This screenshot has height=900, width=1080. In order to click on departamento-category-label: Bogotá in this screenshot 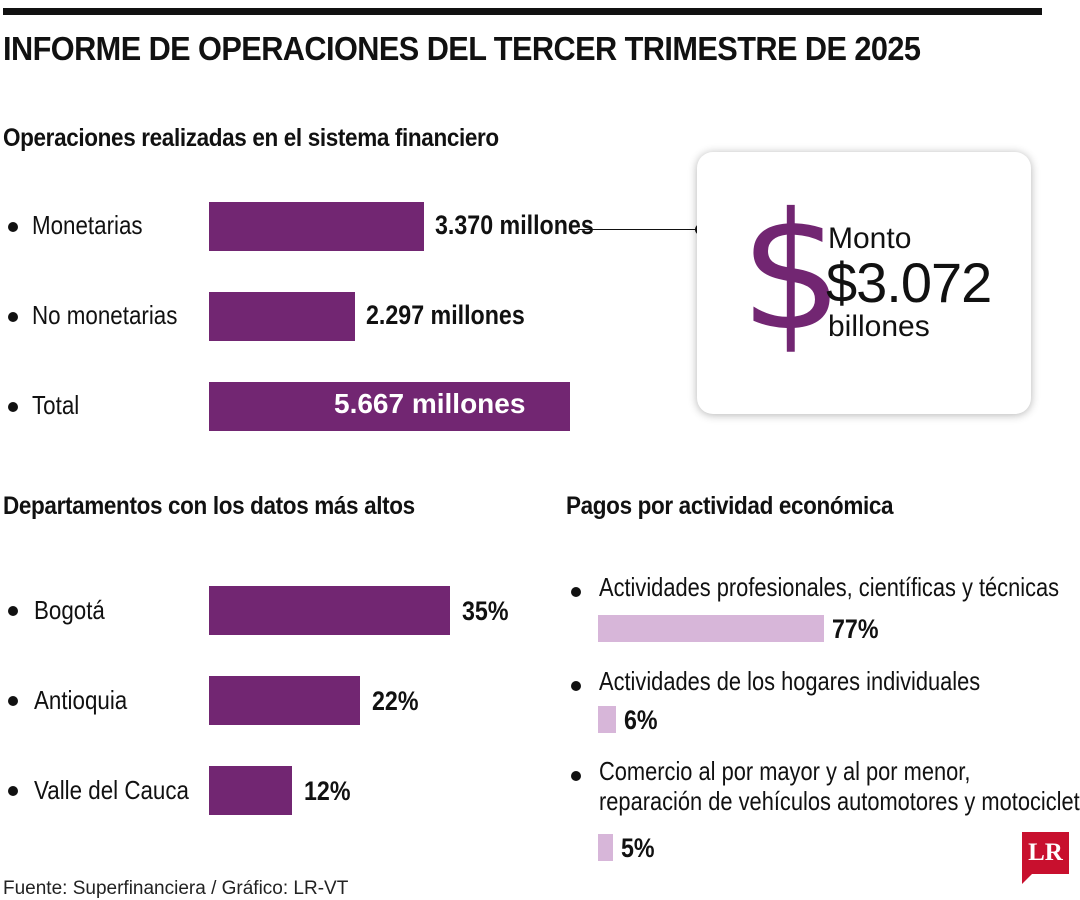, I will do `click(69, 610)`.